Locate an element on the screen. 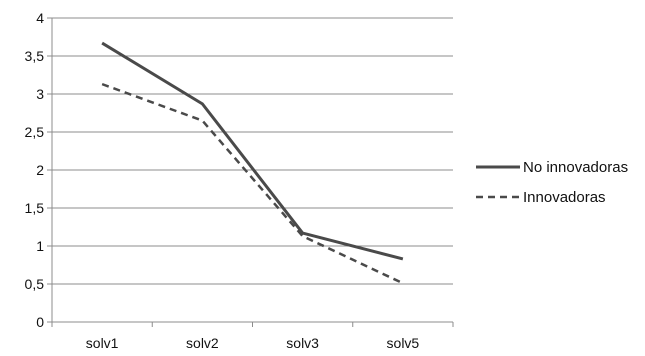  legend-label-innovadoras: Innovadoras is located at coordinates (564, 197).